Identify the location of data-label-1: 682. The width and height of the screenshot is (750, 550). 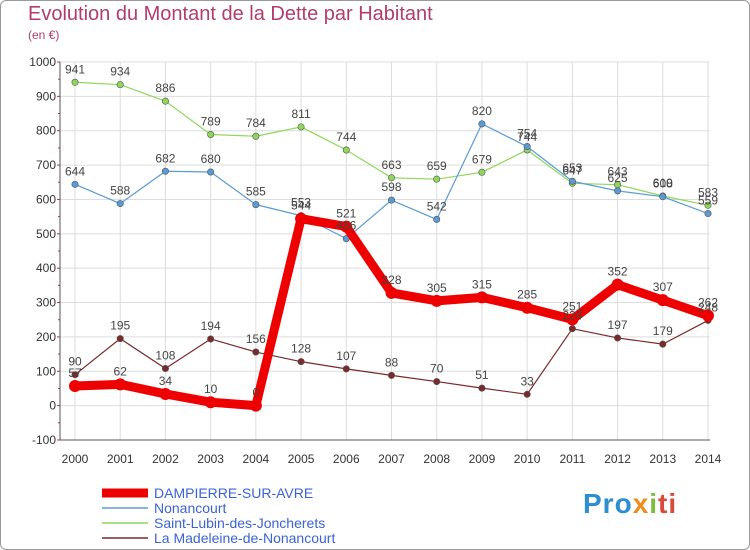
(165, 158).